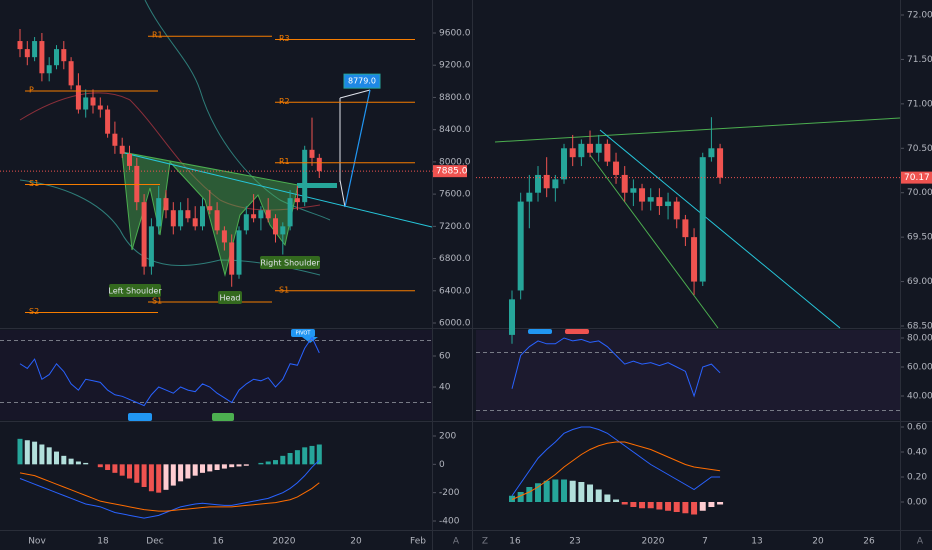 The height and width of the screenshot is (550, 932). Describe the element at coordinates (140, 417) in the screenshot. I see `pivot-tag` at that location.